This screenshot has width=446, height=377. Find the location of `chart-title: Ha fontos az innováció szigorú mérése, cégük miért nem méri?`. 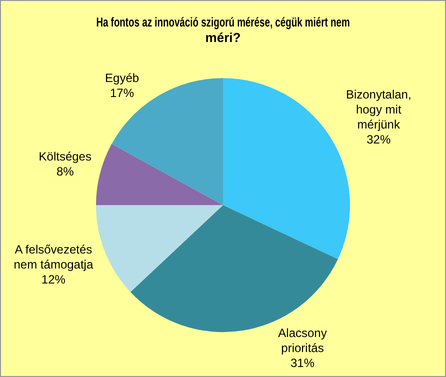

chart-title: Ha fontos az innováció szigorú mérése, cégük miért nem méri? is located at coordinates (223, 30).